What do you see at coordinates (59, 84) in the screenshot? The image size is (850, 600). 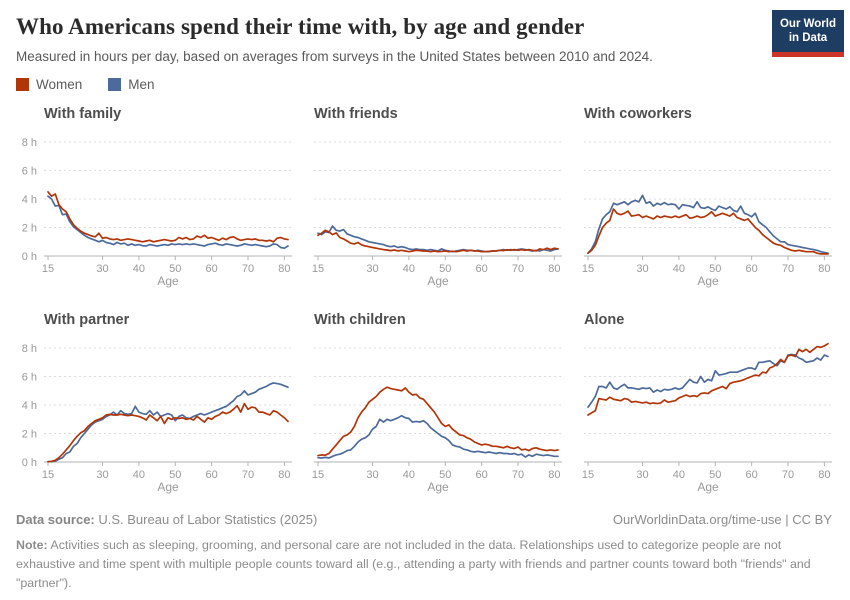 I see `legend-label-women: Women` at bounding box center [59, 84].